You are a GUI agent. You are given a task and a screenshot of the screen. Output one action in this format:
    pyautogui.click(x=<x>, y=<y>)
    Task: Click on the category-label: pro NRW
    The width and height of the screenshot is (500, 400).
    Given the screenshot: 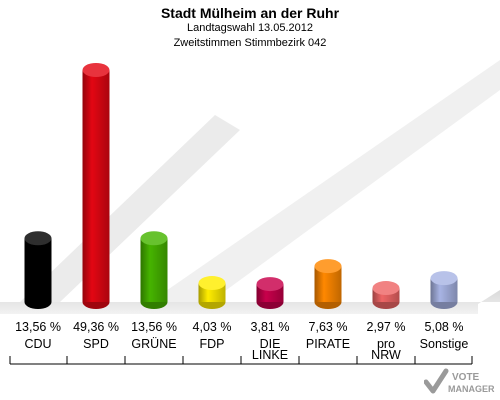 What is the action you would take?
    pyautogui.click(x=386, y=349)
    